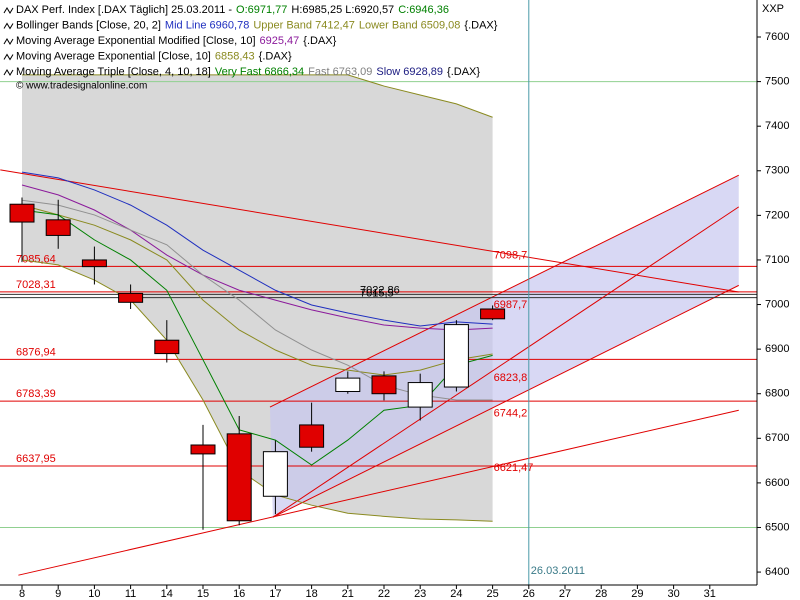 The width and height of the screenshot is (800, 600). What do you see at coordinates (113, 56) in the screenshot?
I see `legend-text: Moving Average Exponential [Close, 10]` at bounding box center [113, 56].